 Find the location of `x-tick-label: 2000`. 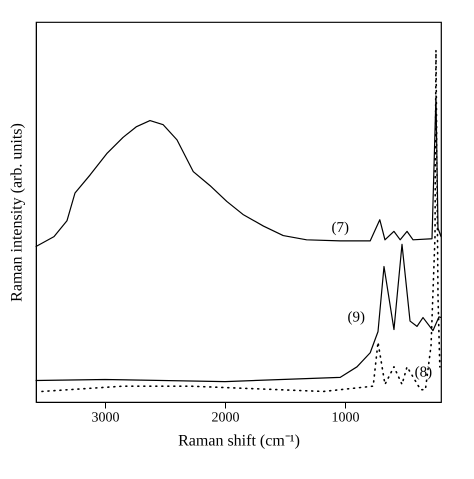

x-tick-label: 2000 is located at coordinates (226, 418).